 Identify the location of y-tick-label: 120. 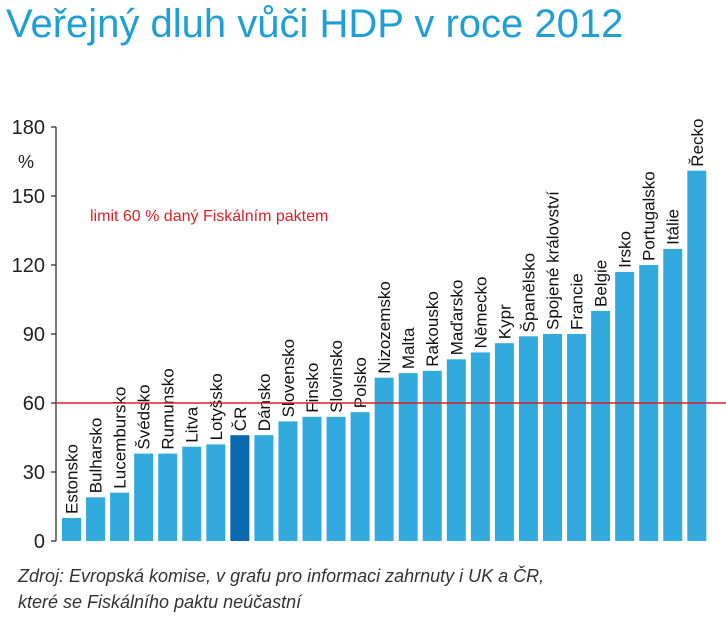
(28, 266).